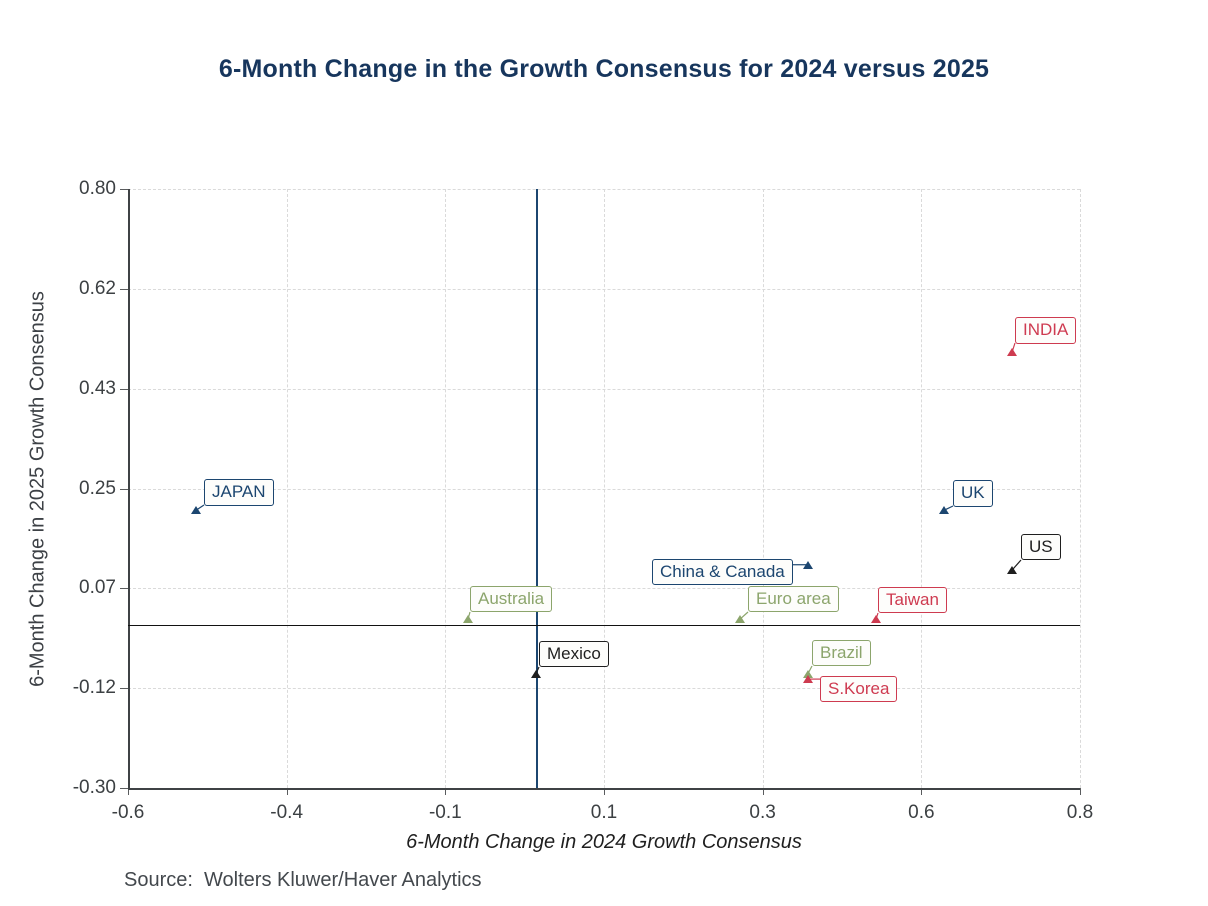  I want to click on country-label: S.Korea, so click(859, 689).